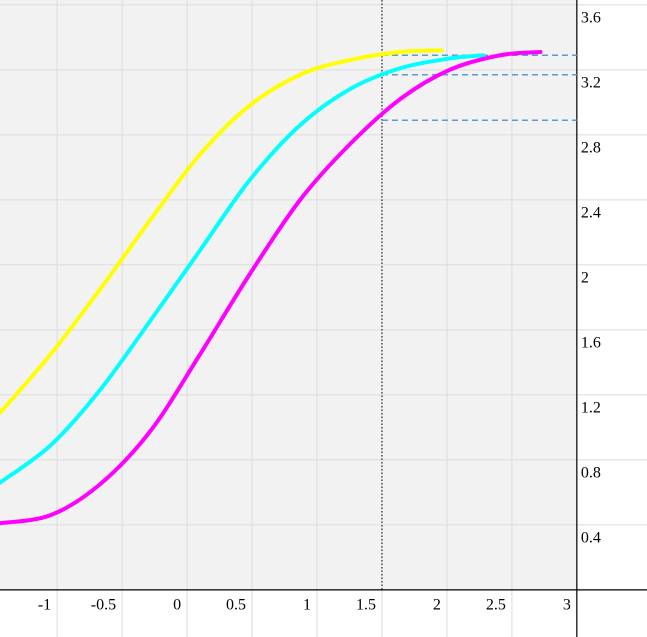 This screenshot has width=647, height=637. I want to click on x-tick-label: 0.5, so click(236, 605).